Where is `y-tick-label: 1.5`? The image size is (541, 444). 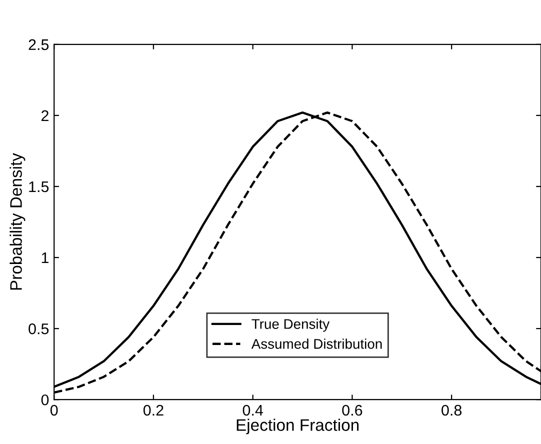 y-tick-label: 1.5 is located at coordinates (39, 187).